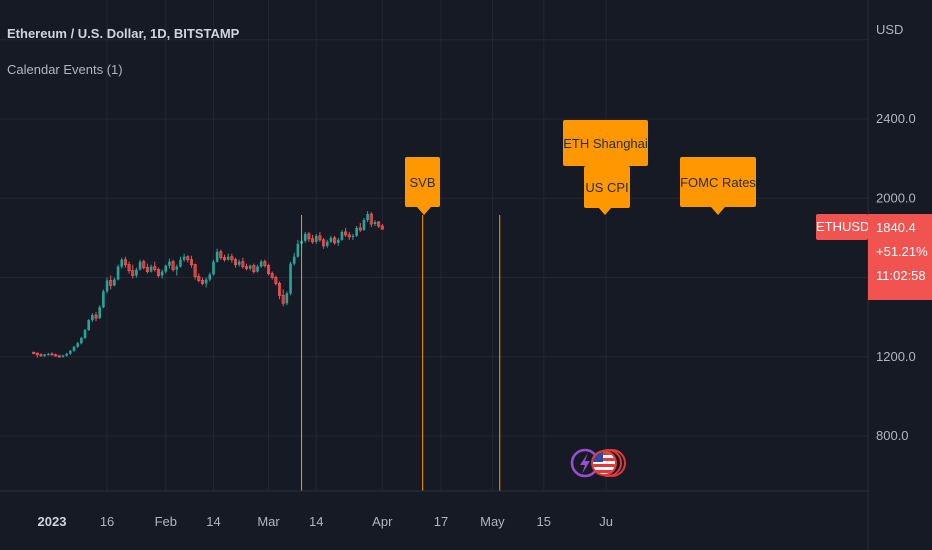 The image size is (932, 550). I want to click on time-tick-label: Feb, so click(166, 521).